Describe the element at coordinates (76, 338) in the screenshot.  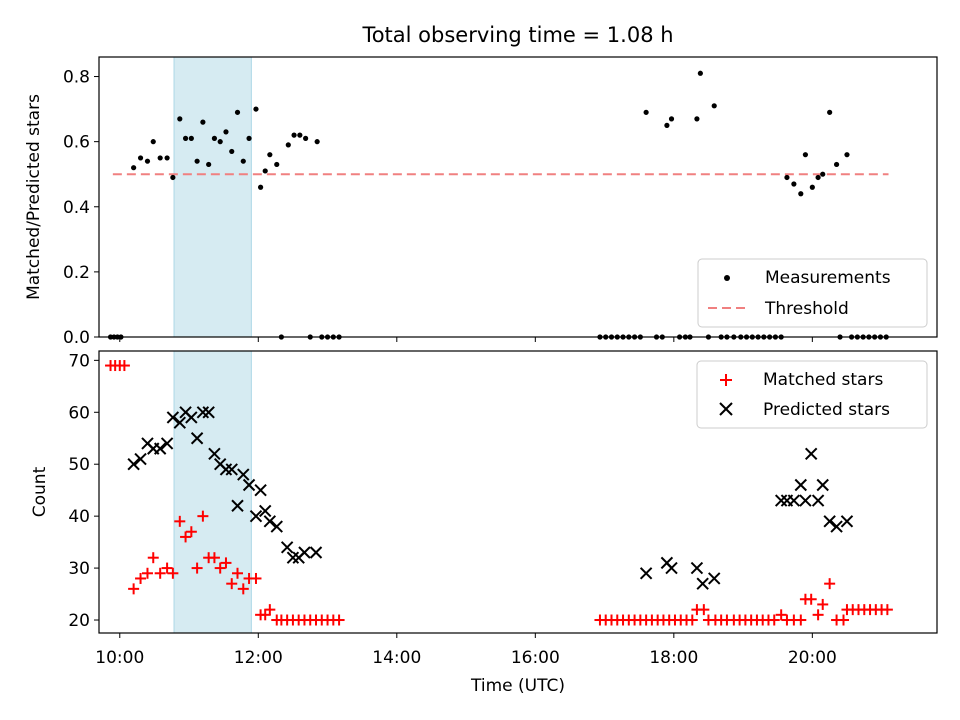
I see `y-tick-label: 0.0` at that location.